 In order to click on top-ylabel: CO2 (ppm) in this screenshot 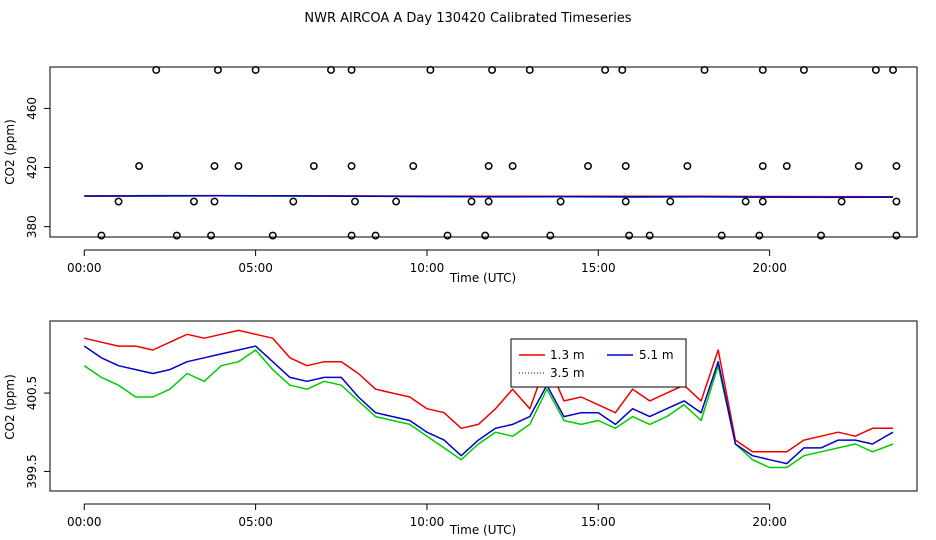, I will do `click(10, 152)`.